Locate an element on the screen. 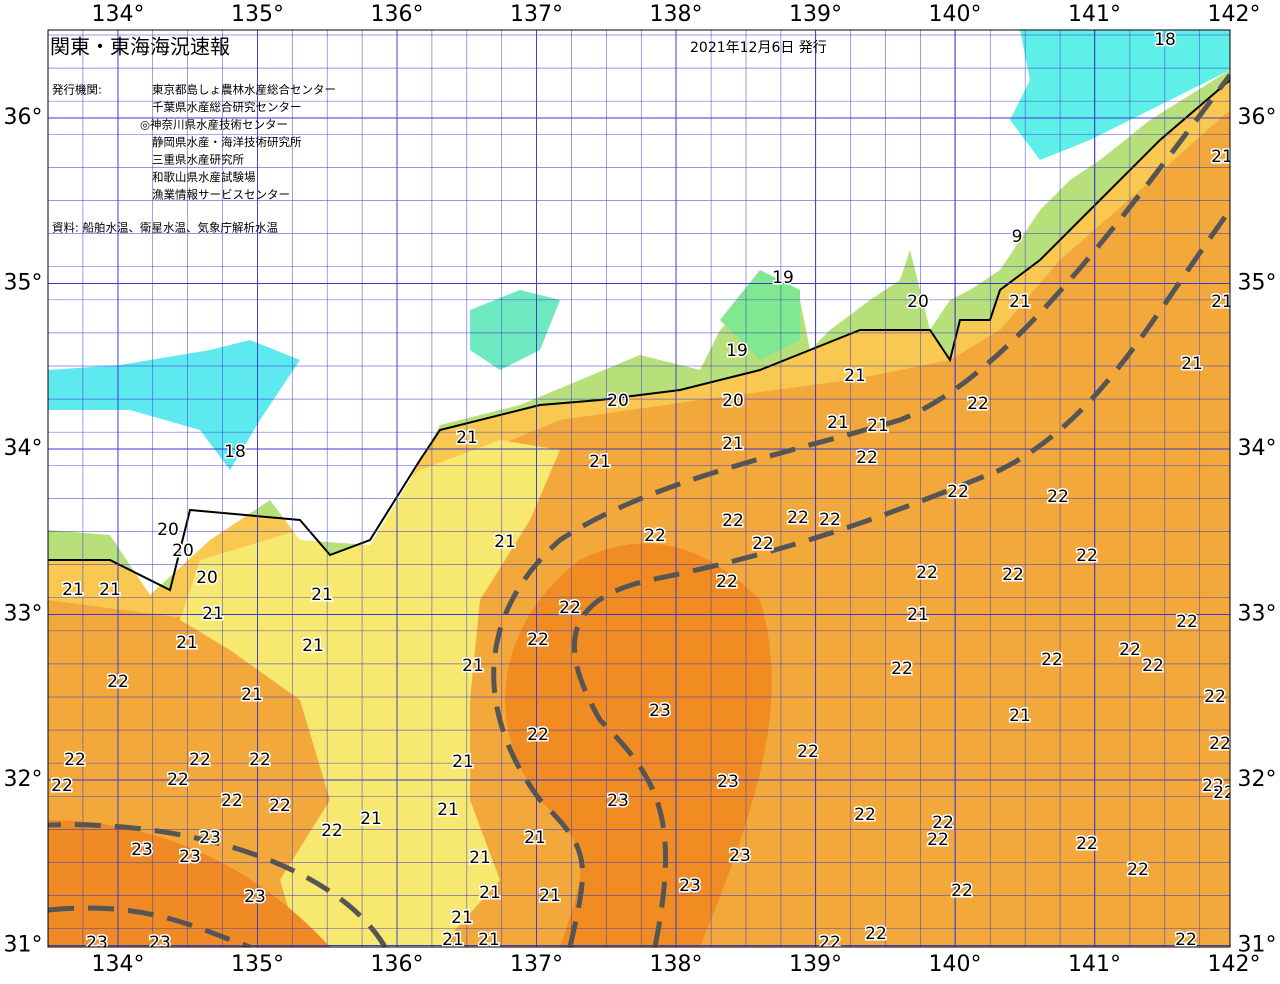 Image resolution: width=1280 pixels, height=984 pixels. title: 関東・東海海況速報 is located at coordinates (140, 47).